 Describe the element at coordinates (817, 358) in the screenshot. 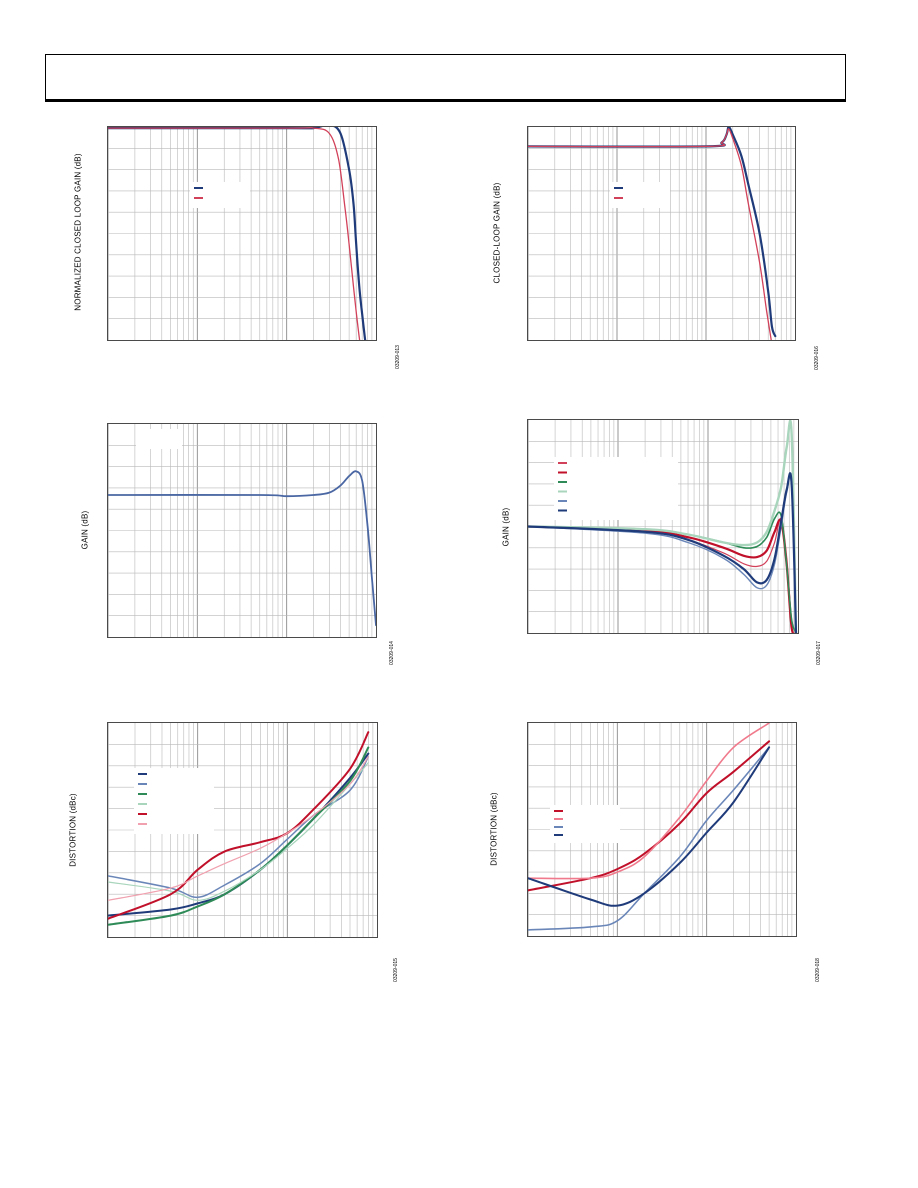

I see `chart-2-figure-id: 03209-016` at that location.